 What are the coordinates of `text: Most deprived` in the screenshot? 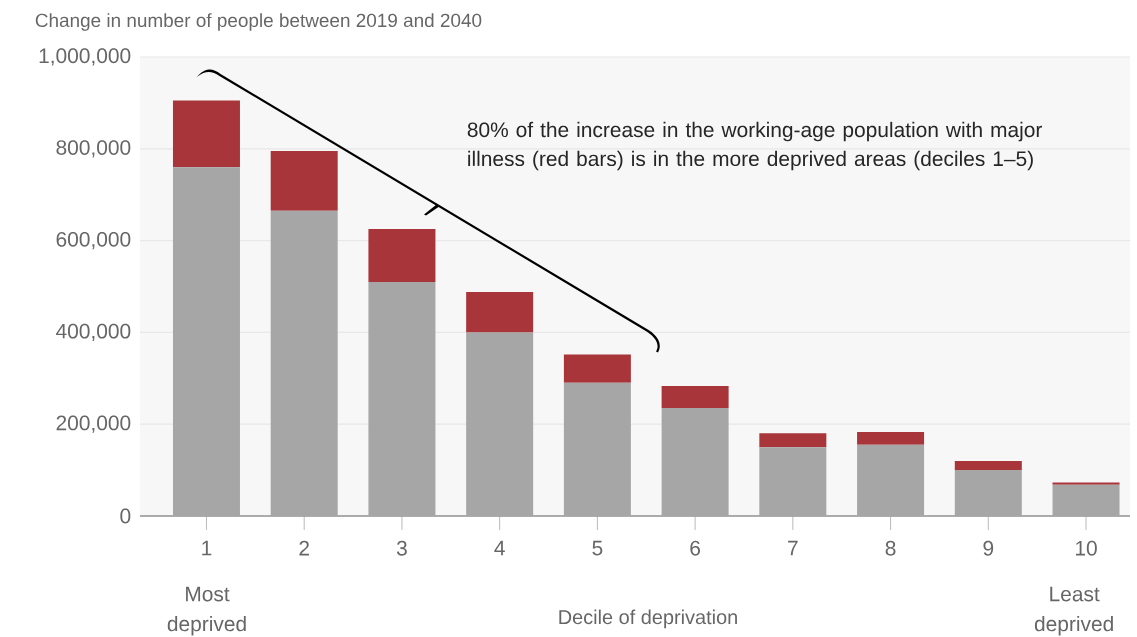 It's located at (206, 611).